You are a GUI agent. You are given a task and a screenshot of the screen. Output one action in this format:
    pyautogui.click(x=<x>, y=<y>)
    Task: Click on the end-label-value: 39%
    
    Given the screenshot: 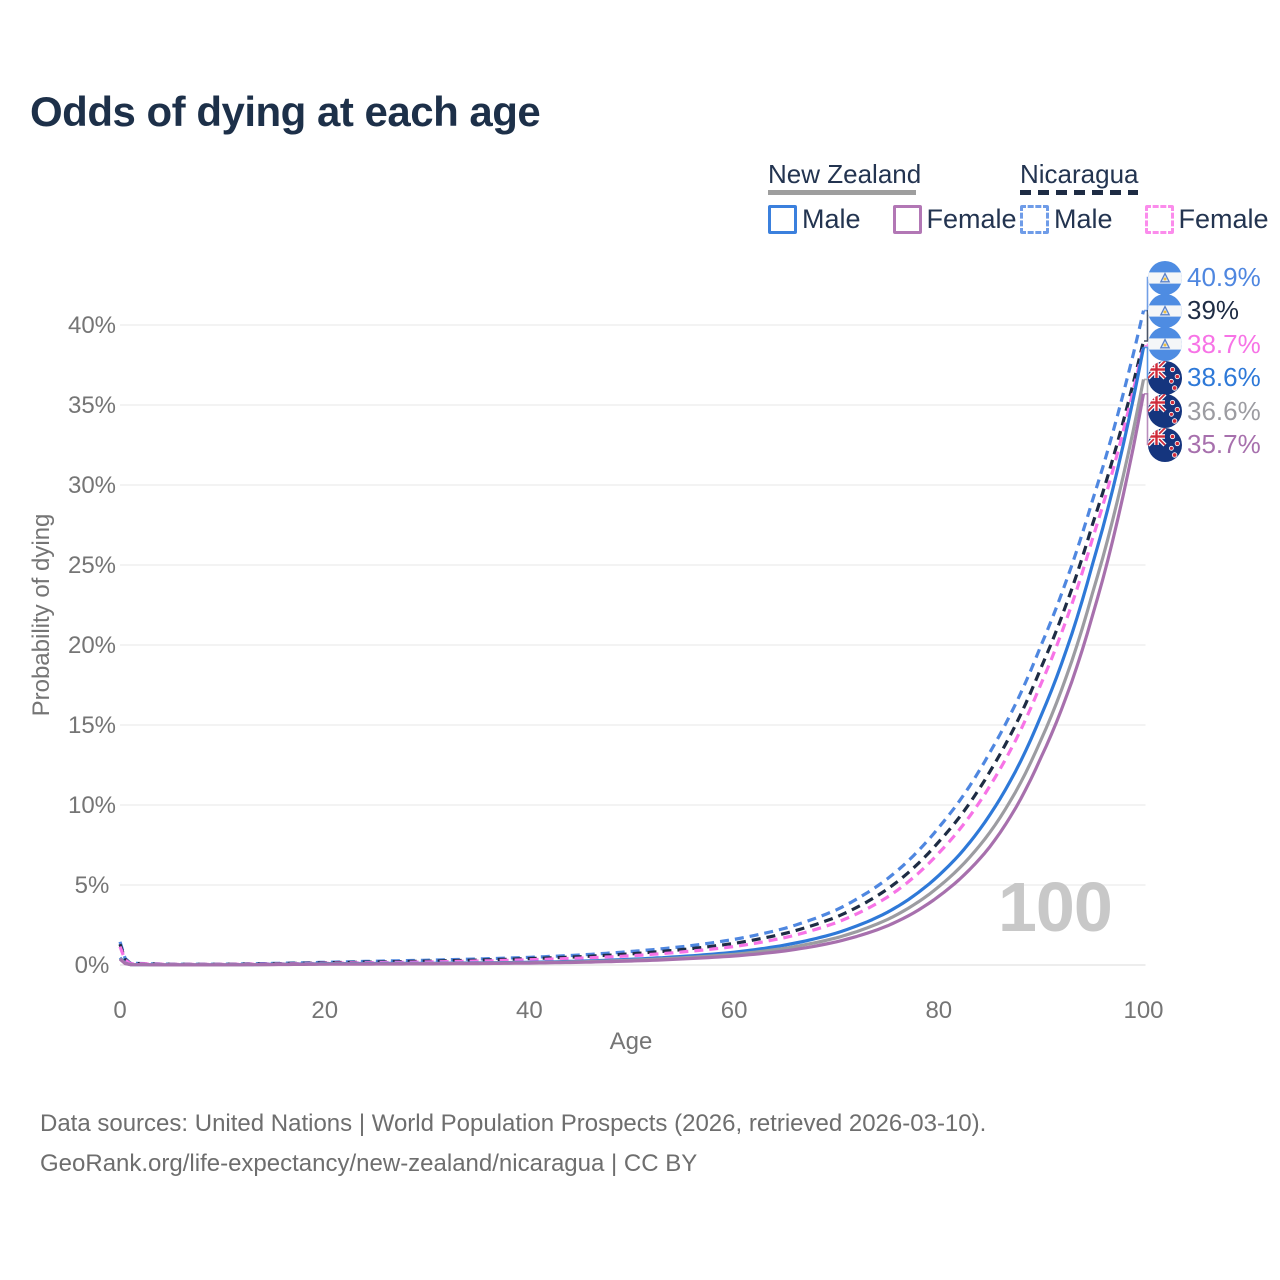 What is the action you would take?
    pyautogui.click(x=1213, y=310)
    